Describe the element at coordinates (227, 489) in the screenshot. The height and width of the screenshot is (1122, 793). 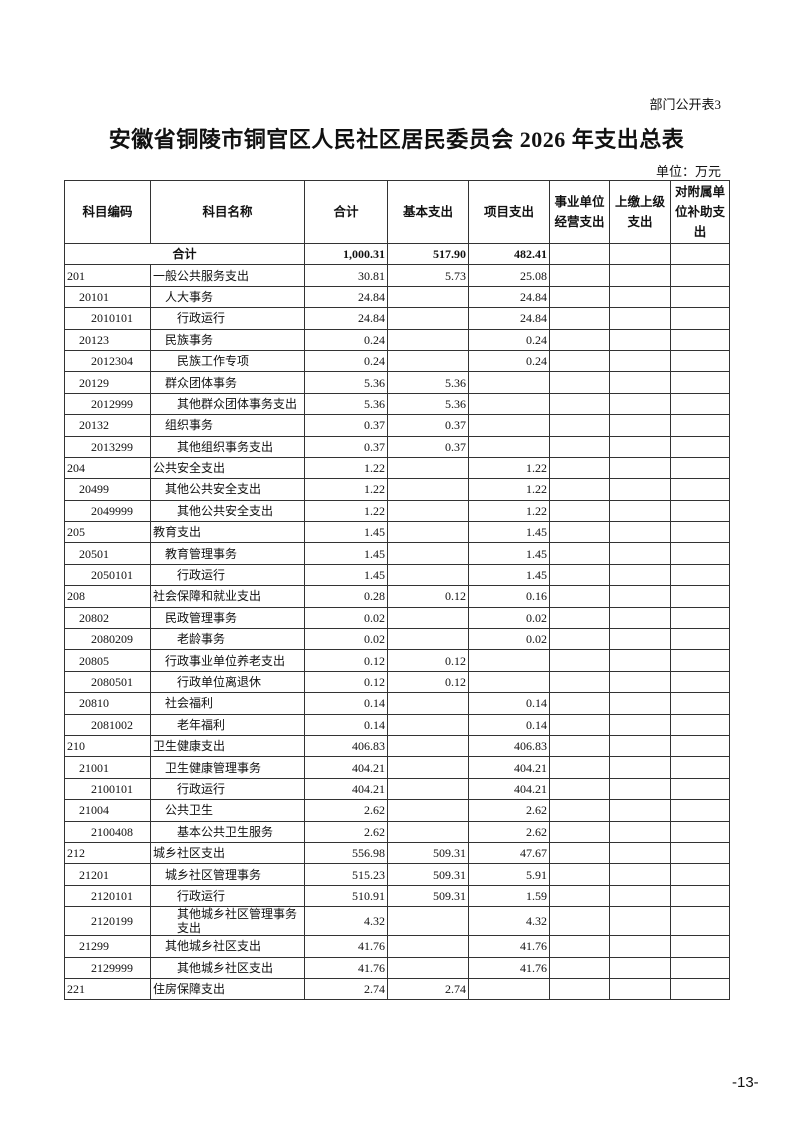
I see `row-name: 其他公共安全支出` at that location.